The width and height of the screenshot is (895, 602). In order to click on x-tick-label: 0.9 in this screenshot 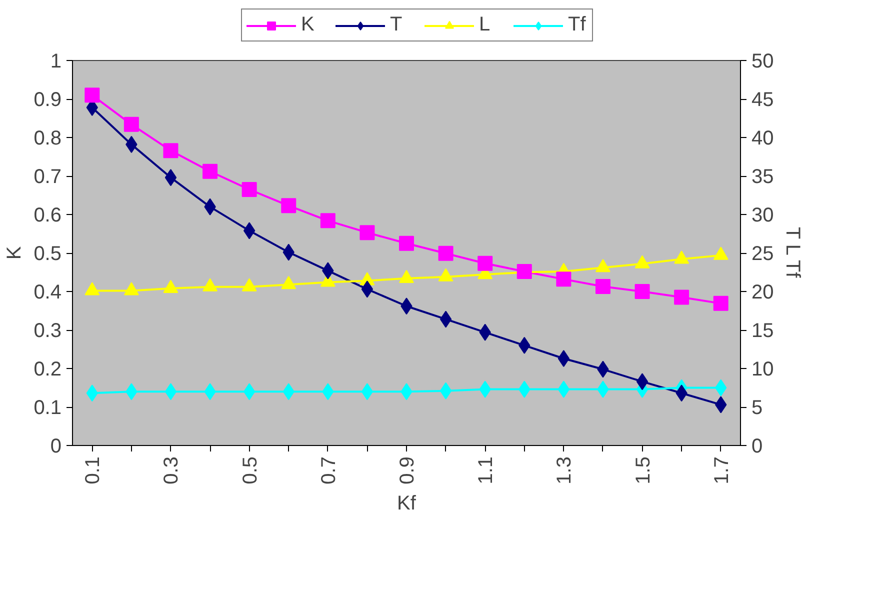, I will do `click(407, 470)`.